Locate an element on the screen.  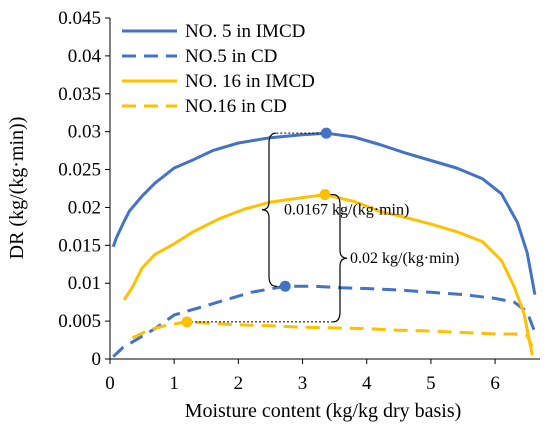
x-tick-label: 0 is located at coordinates (110, 383).